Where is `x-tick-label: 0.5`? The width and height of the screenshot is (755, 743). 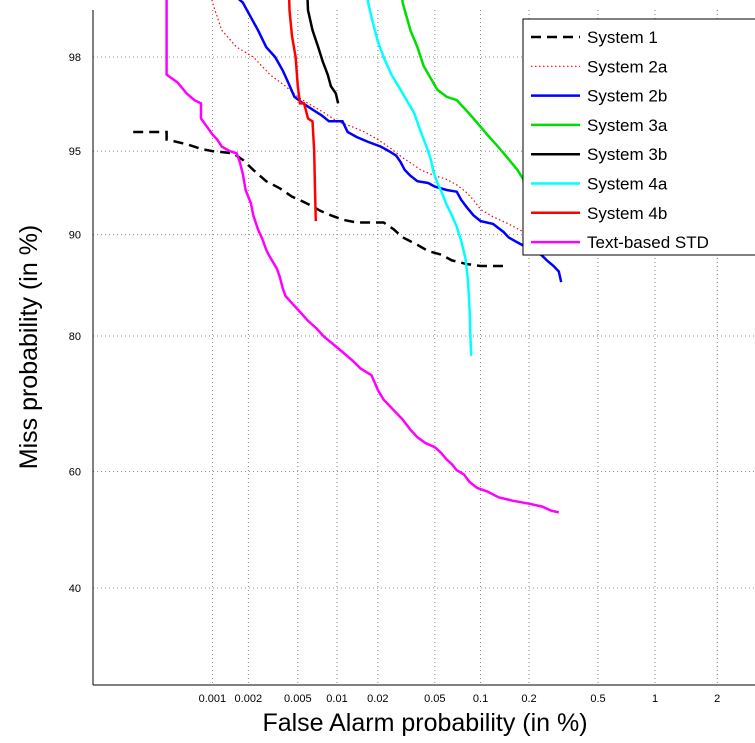 x-tick-label: 0.5 is located at coordinates (597, 699).